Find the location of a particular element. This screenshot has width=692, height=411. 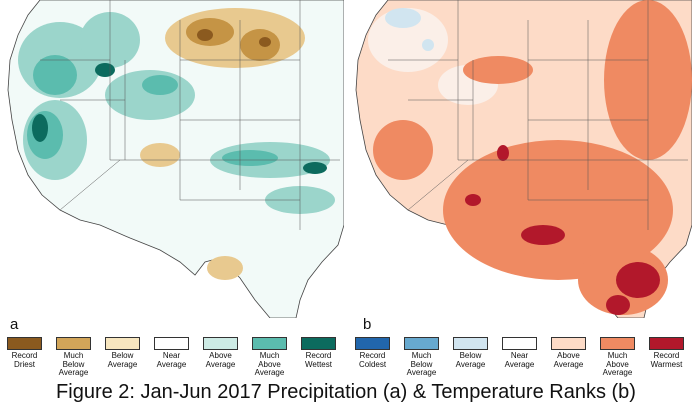

record-dry-anomalies is located at coordinates (234, 38).